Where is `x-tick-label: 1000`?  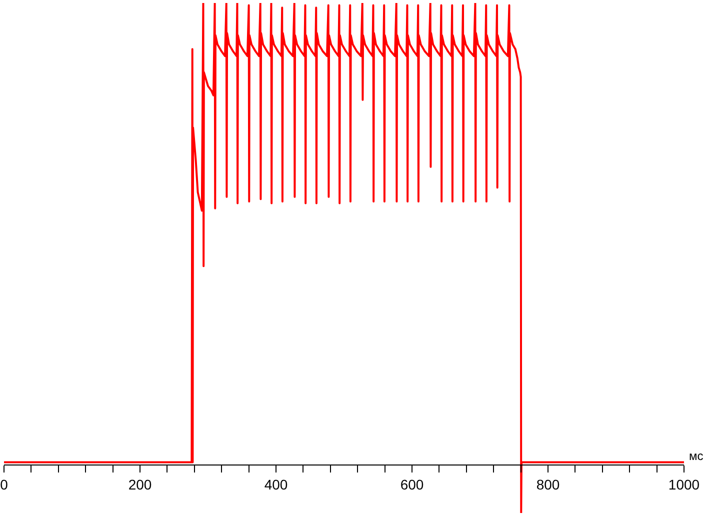 x-tick-label: 1000 is located at coordinates (684, 484).